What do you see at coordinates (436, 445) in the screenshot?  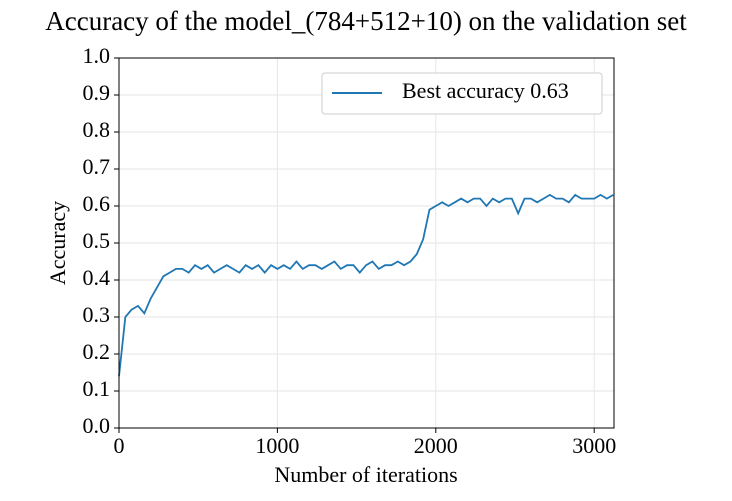 I see `x-tick-label: 2000` at bounding box center [436, 445].